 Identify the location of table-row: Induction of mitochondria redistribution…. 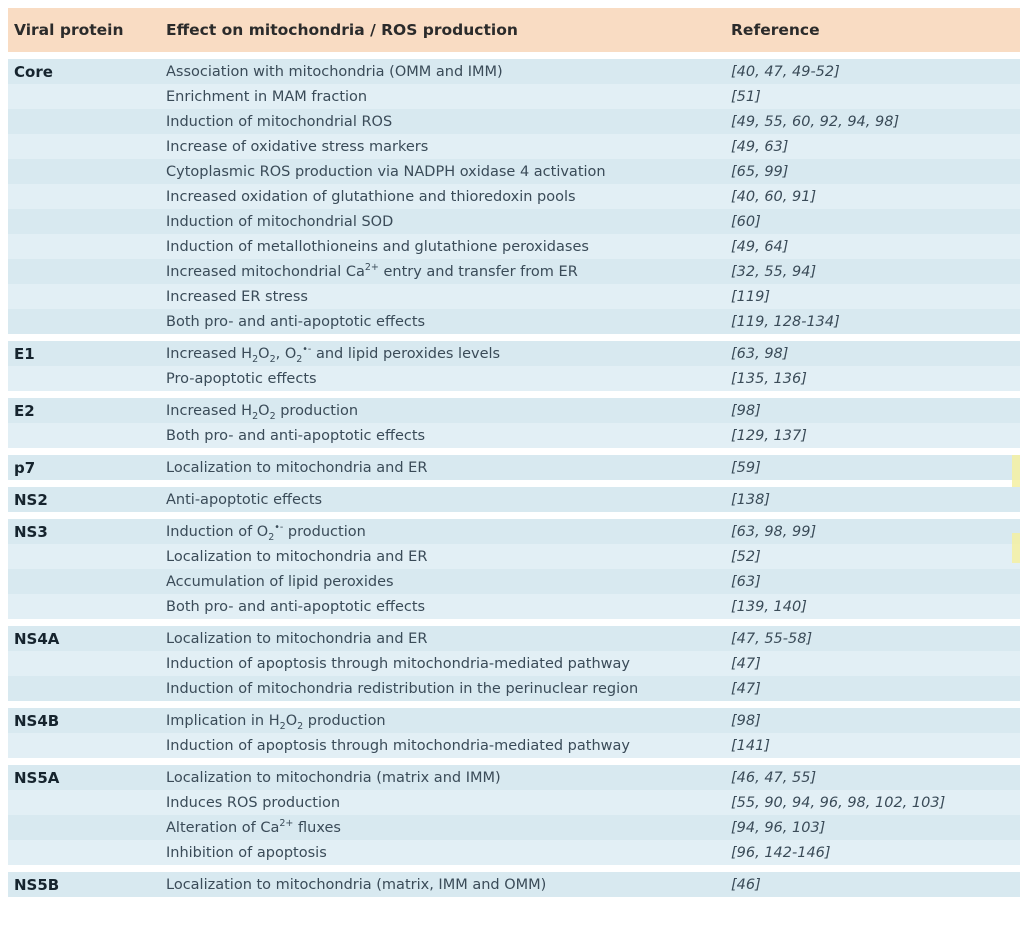
(514, 688).